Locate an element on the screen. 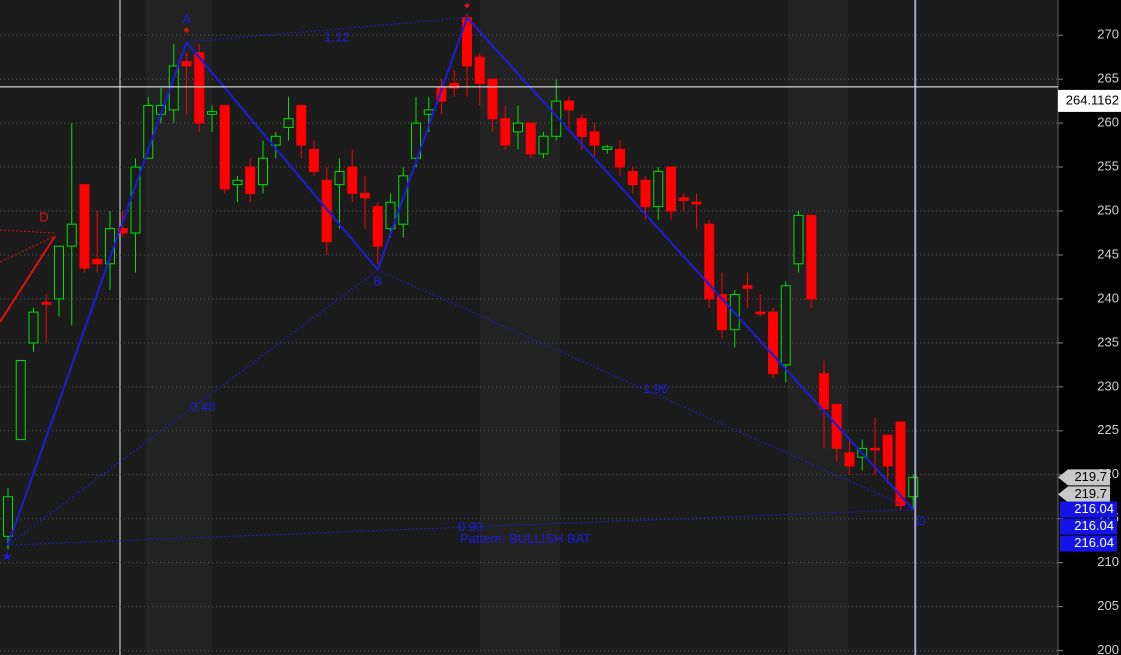  pattern-ratio: 0.93 is located at coordinates (470, 526).